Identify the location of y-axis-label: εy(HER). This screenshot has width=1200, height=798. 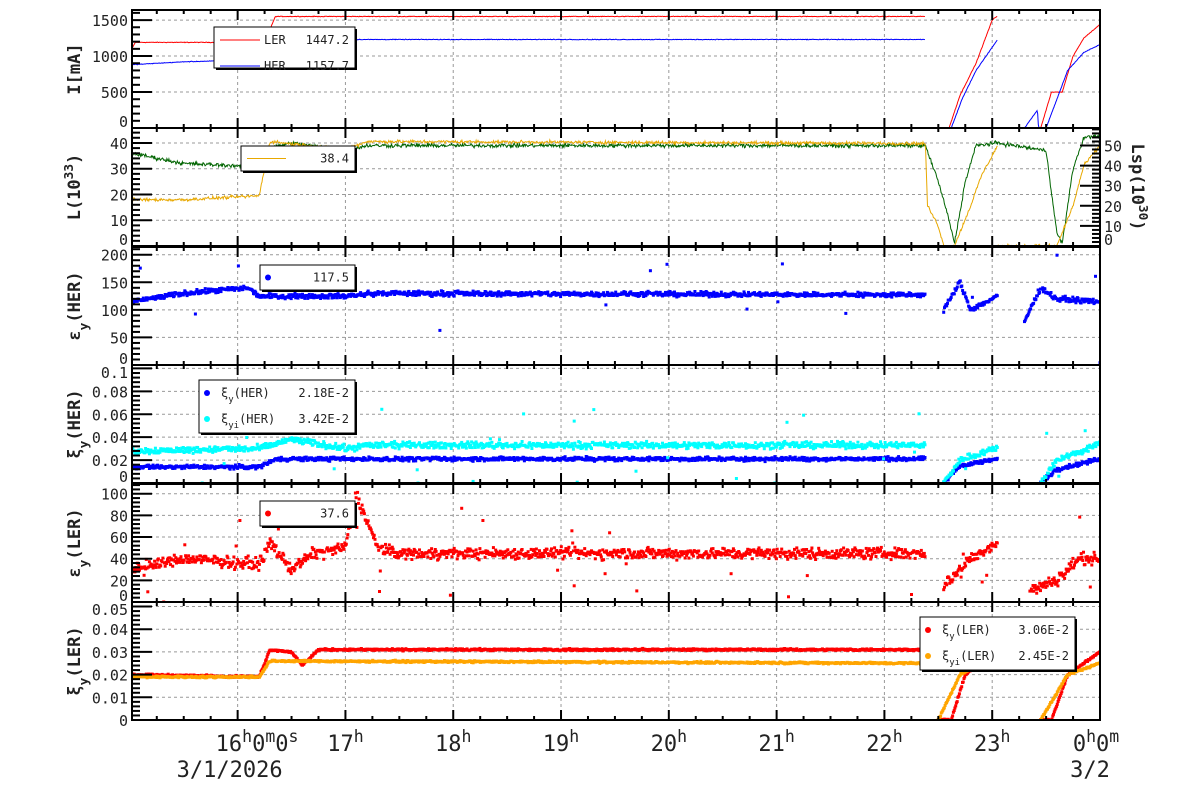
(78, 305).